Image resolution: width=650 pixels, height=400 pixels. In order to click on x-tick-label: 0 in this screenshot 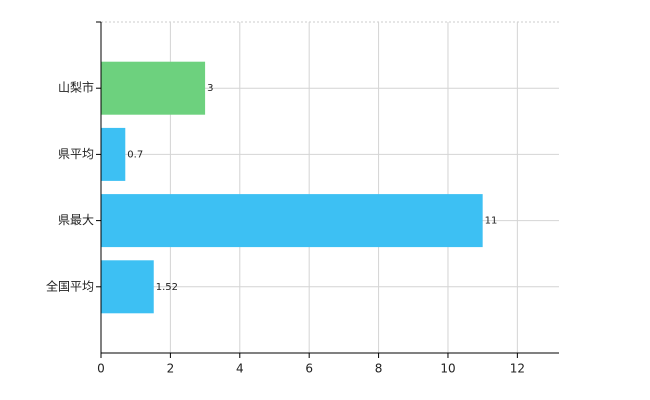, I will do `click(101, 369)`.